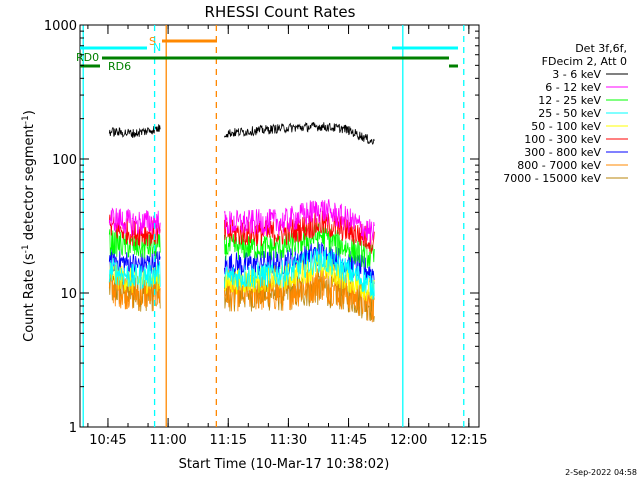  What do you see at coordinates (601, 472) in the screenshot?
I see `footer-timestamp: 2-Sep-2022 04:58` at bounding box center [601, 472].